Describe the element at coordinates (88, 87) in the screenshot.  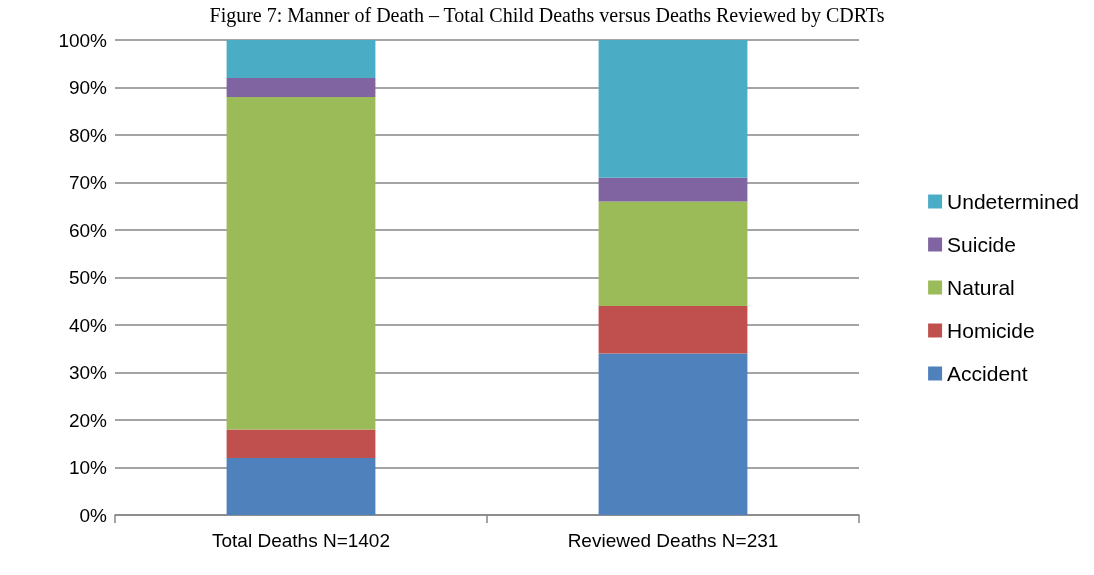
I see `y-tick-label: 90%` at that location.